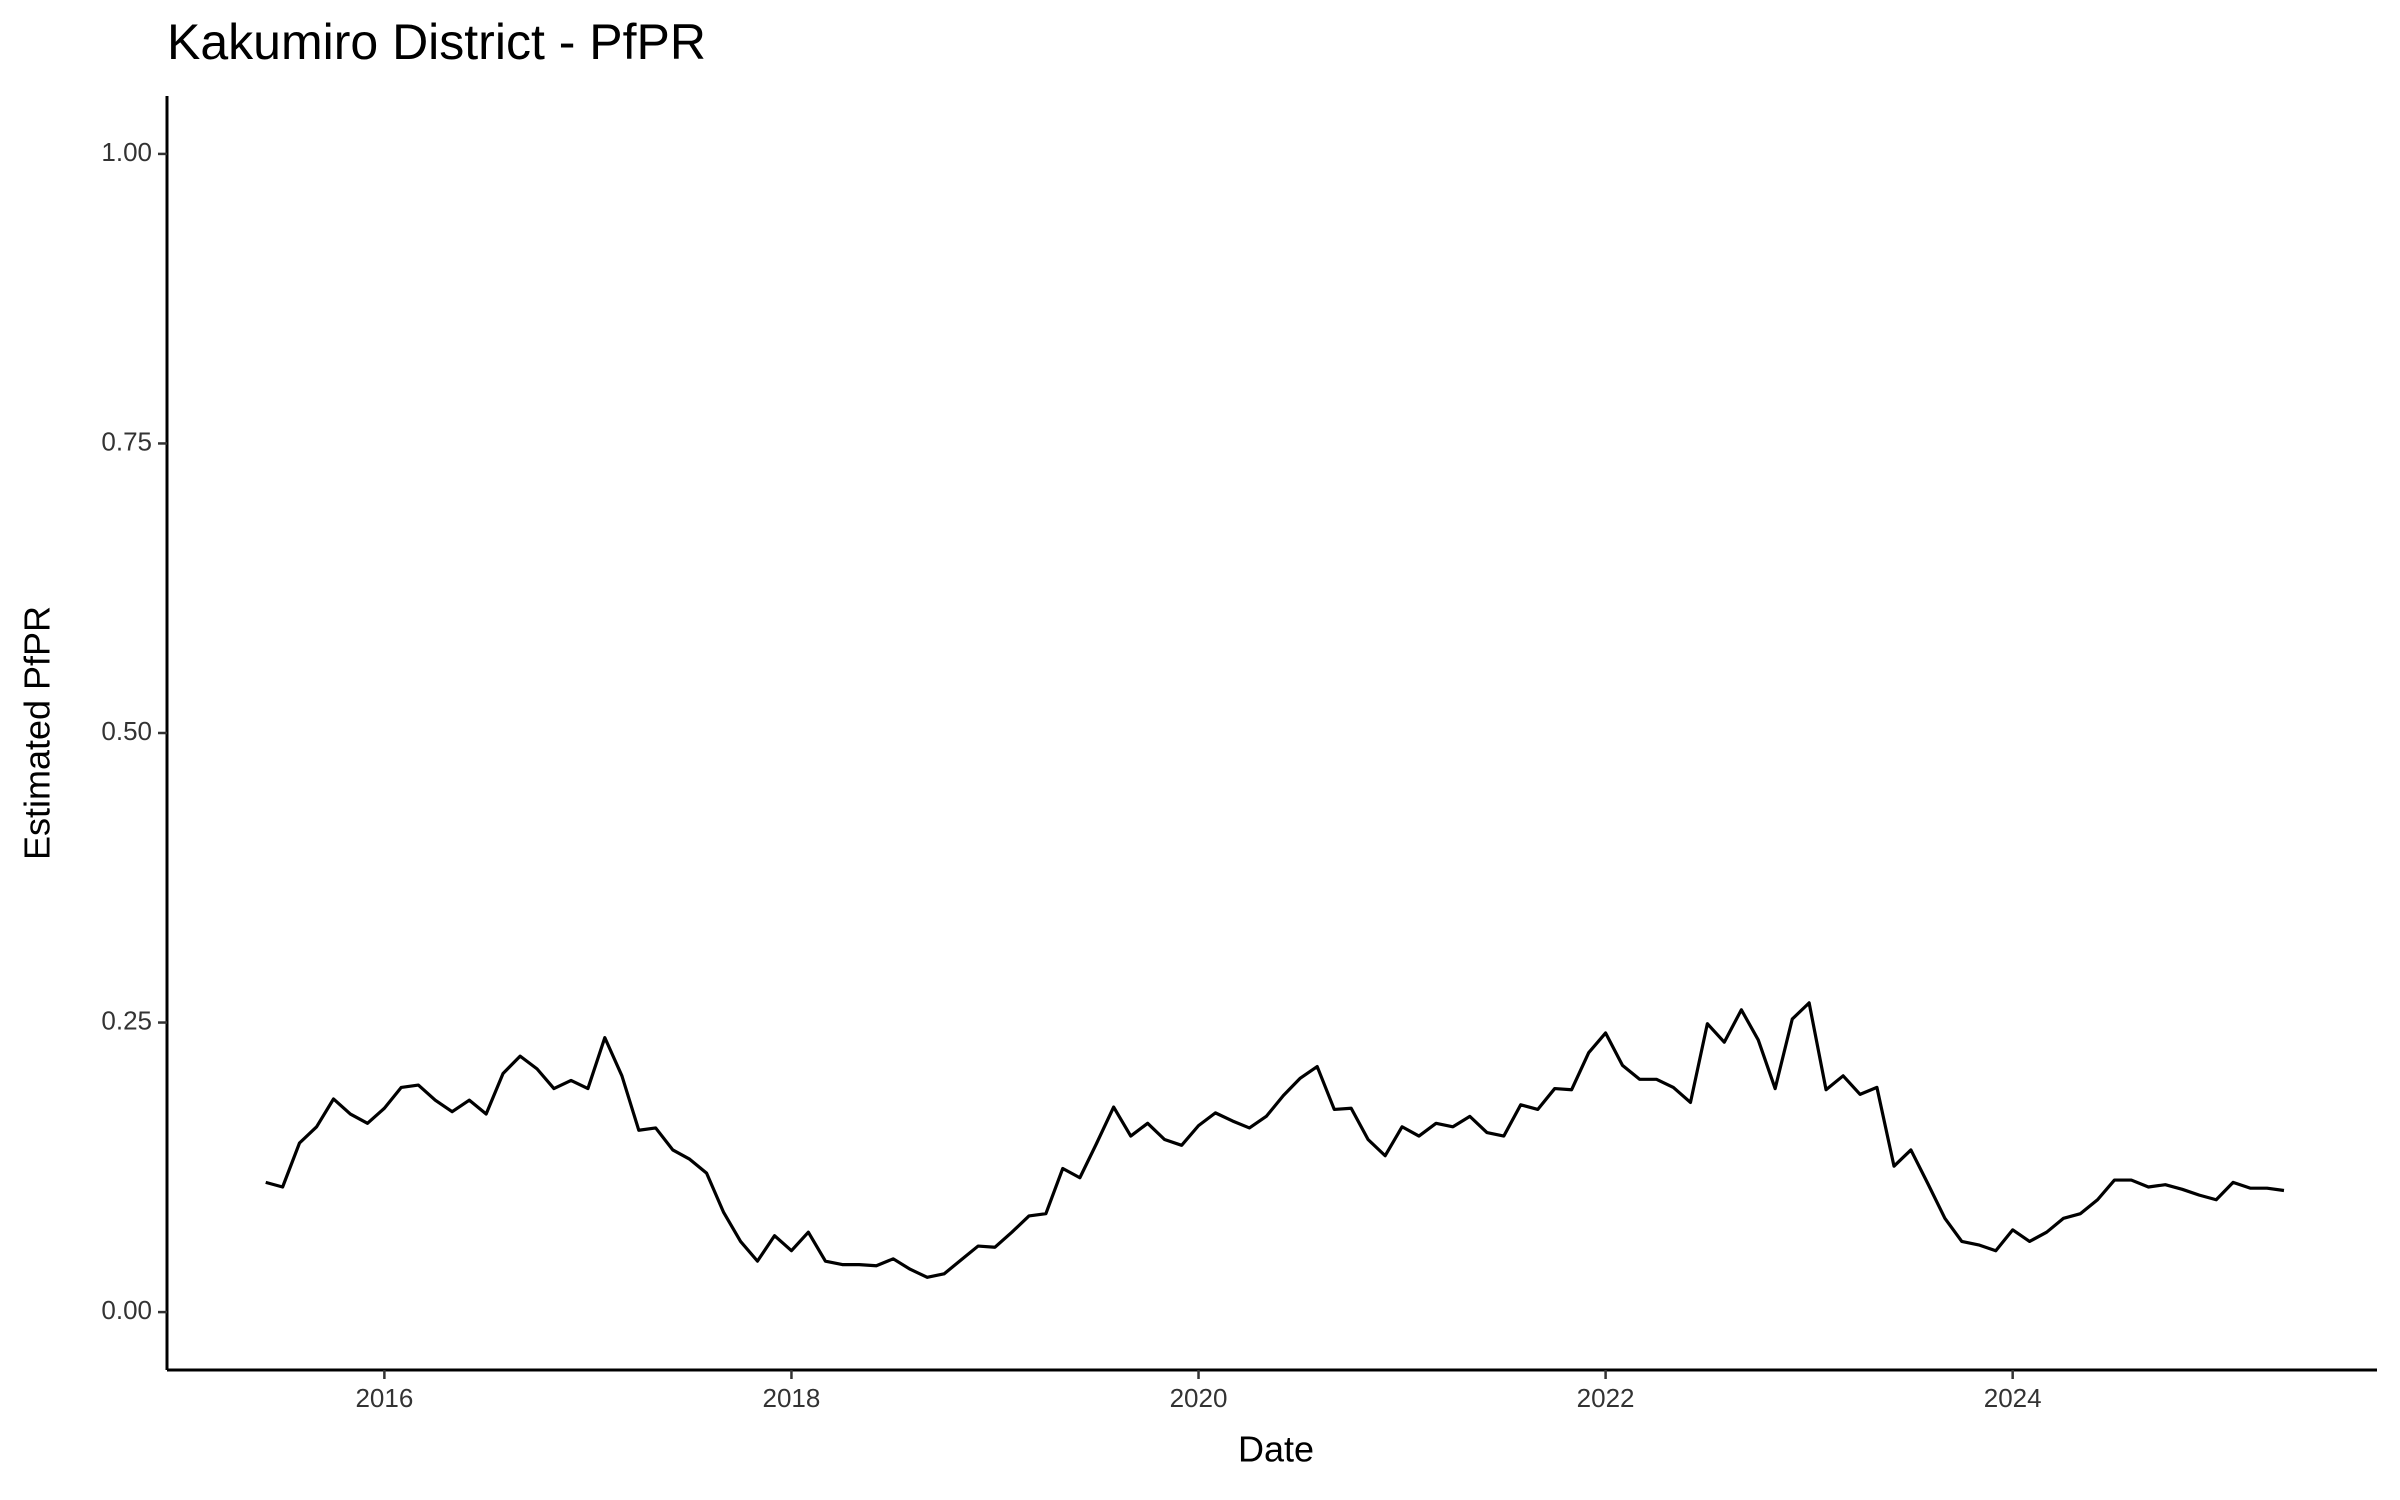 This screenshot has width=2400, height=1500. What do you see at coordinates (126, 1020) in the screenshot?
I see `y-tick-label: 0.25` at bounding box center [126, 1020].